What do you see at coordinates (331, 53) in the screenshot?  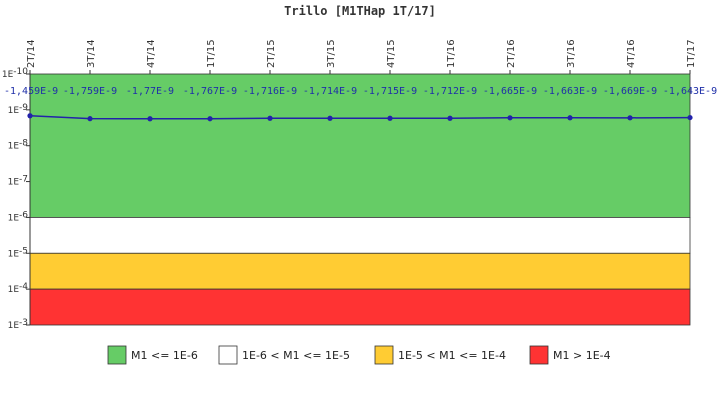 I see `x-tick-label: 3T/15` at bounding box center [331, 53].